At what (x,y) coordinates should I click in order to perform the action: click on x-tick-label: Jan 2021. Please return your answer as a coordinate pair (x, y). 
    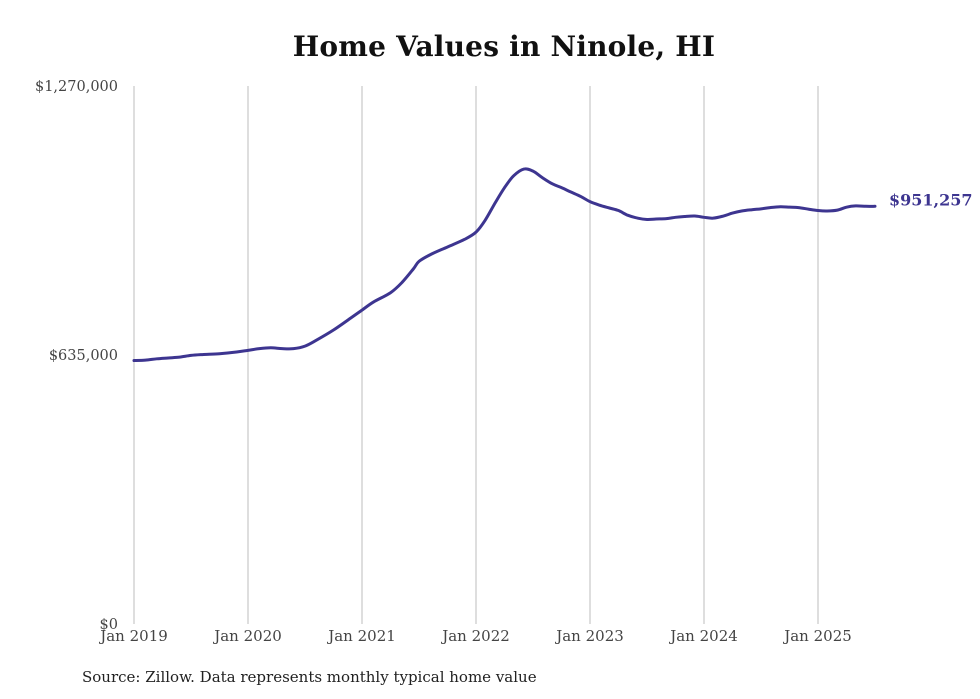
    Looking at the image, I should click on (361, 636).